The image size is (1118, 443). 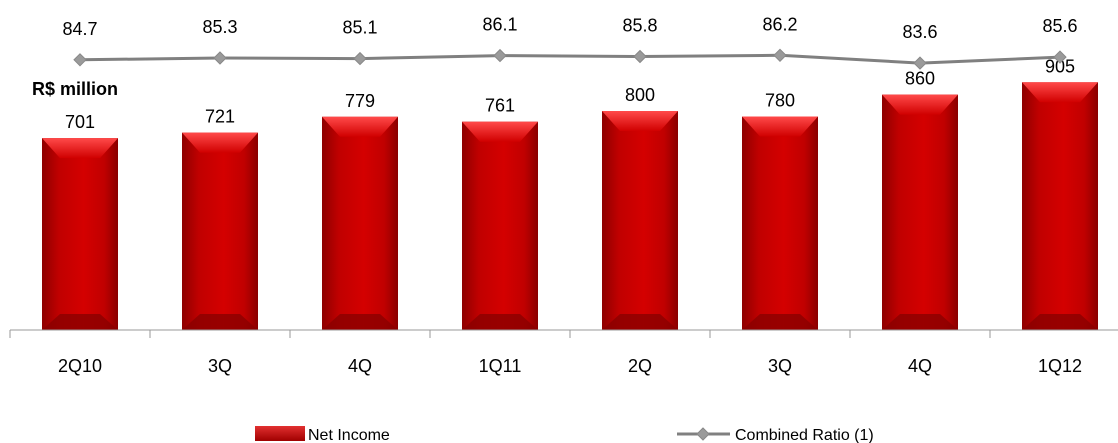 I want to click on combined-ratio-line, so click(x=570, y=59).